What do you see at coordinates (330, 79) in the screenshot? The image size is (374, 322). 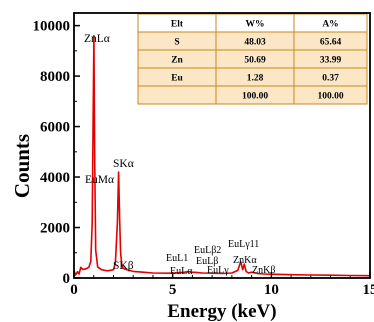 I see `table-cell-text: 0.37` at bounding box center [330, 79].